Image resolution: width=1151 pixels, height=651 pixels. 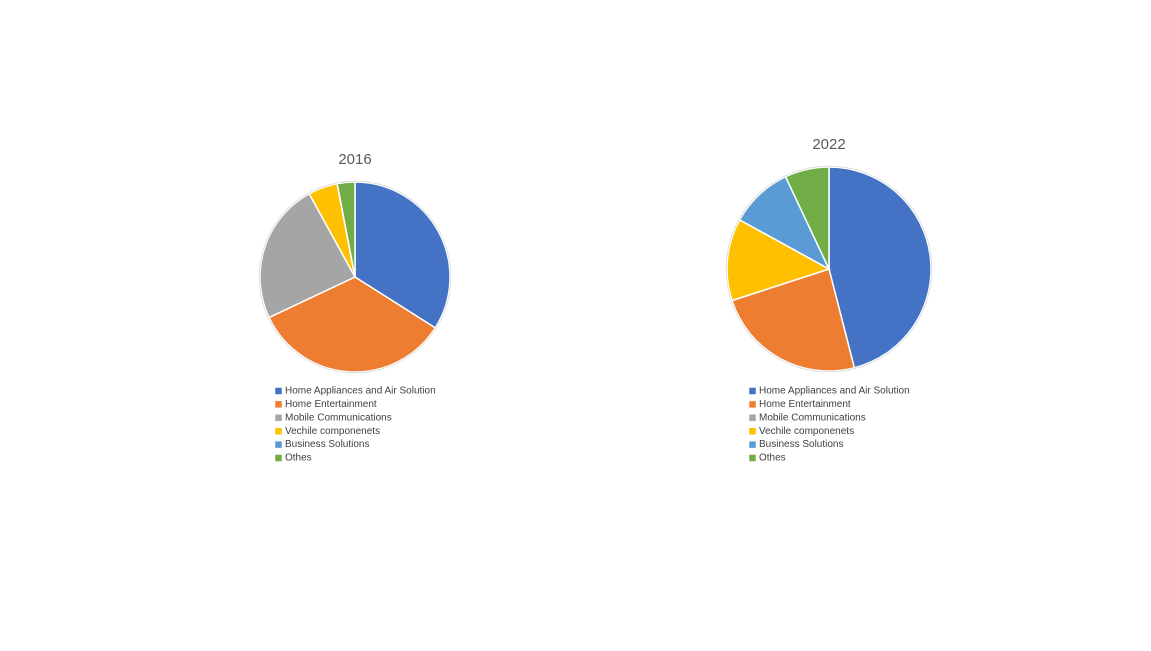 I want to click on chart-title: 2022, so click(x=828, y=144).